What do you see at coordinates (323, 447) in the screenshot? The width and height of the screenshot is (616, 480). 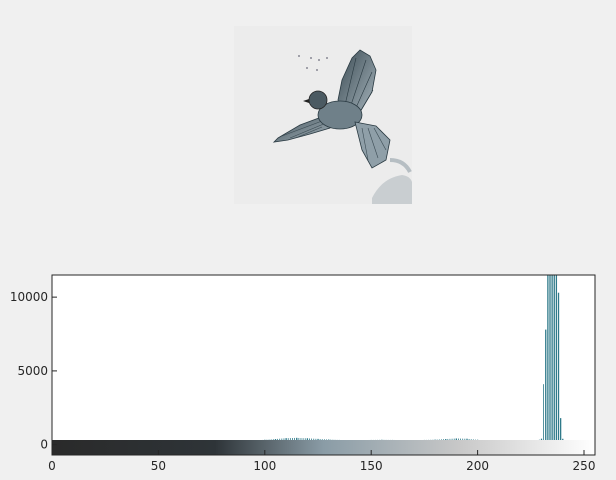 I see `gray-colorbar` at bounding box center [323, 447].